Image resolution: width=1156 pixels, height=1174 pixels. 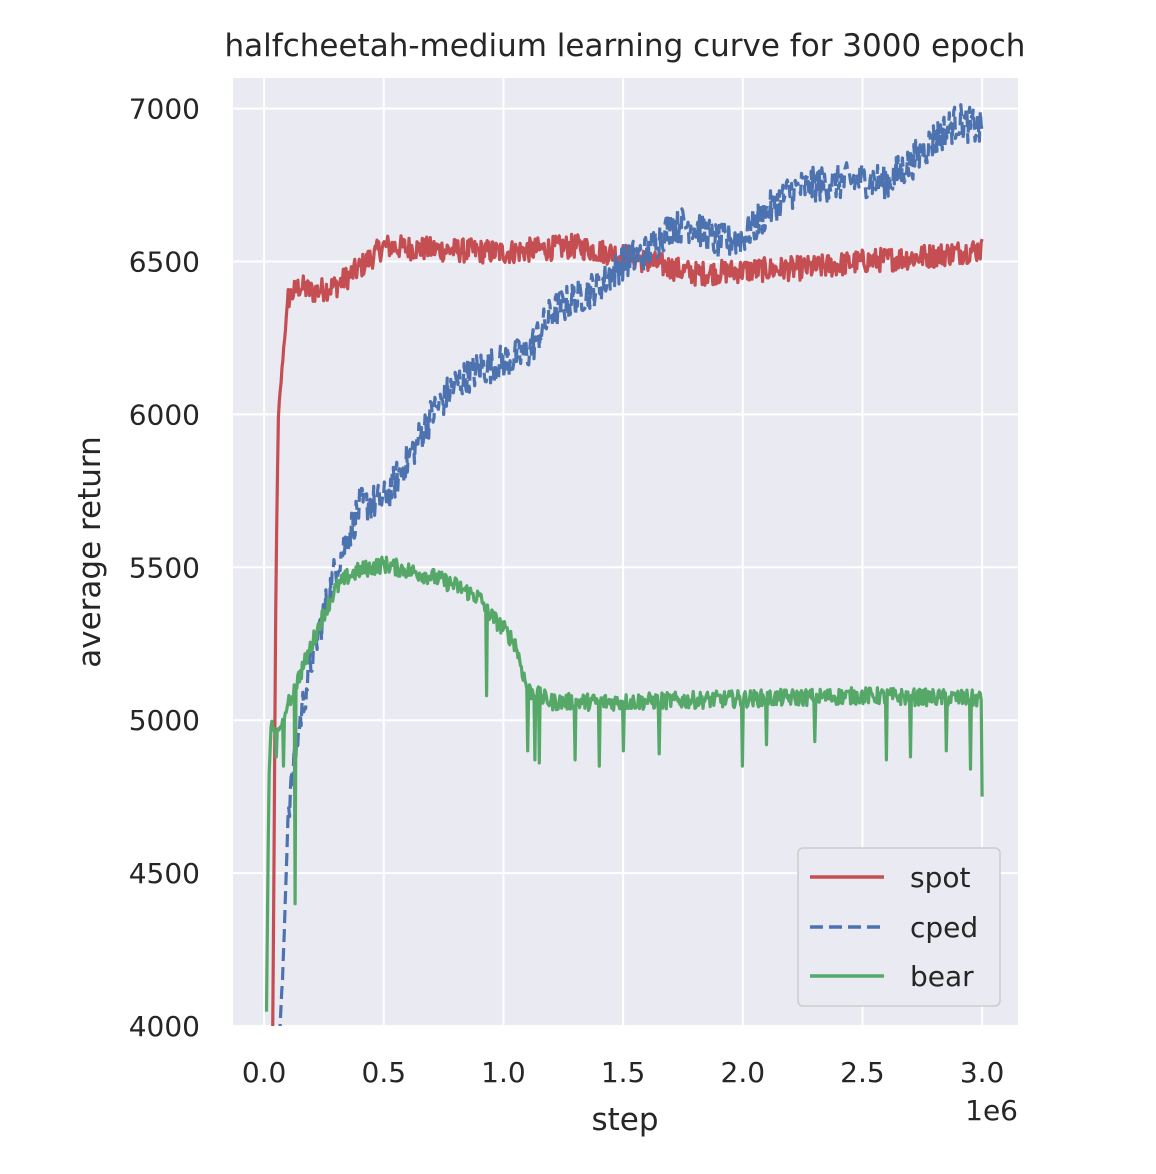 I want to click on legend: spot cped bear, so click(x=899, y=927).